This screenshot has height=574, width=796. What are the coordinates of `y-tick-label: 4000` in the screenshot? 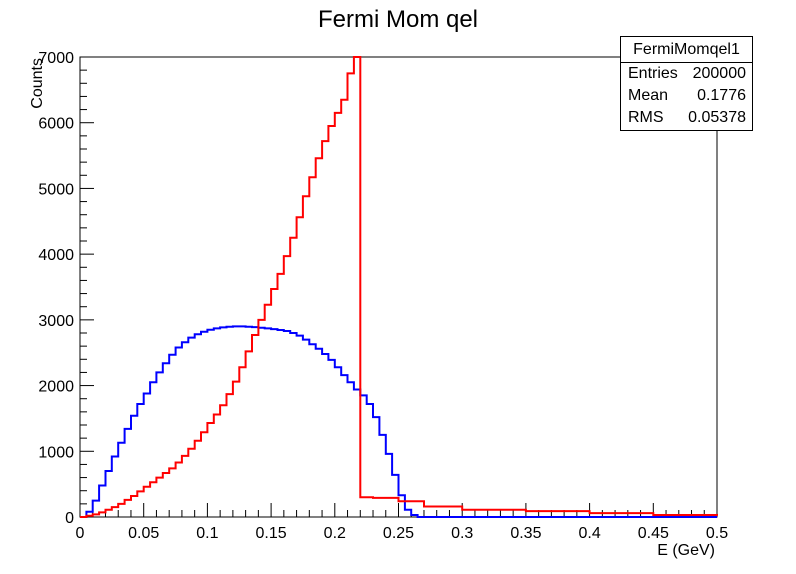 It's located at (56, 255).